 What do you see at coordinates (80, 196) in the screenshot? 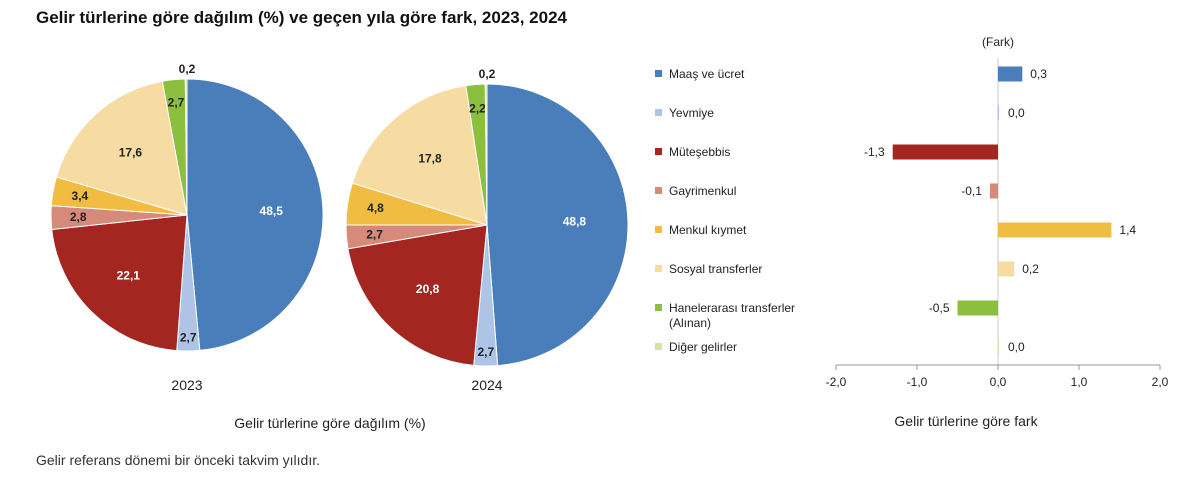
I see `pie-data-label: 3,4` at bounding box center [80, 196].